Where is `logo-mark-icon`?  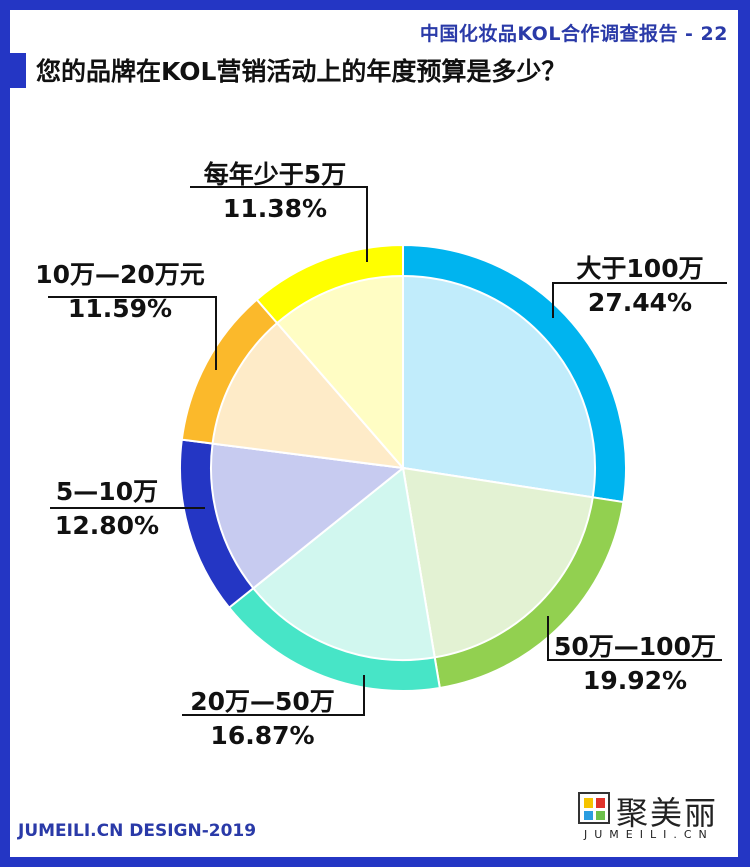
logo-mark-icon is located at coordinates (594, 808).